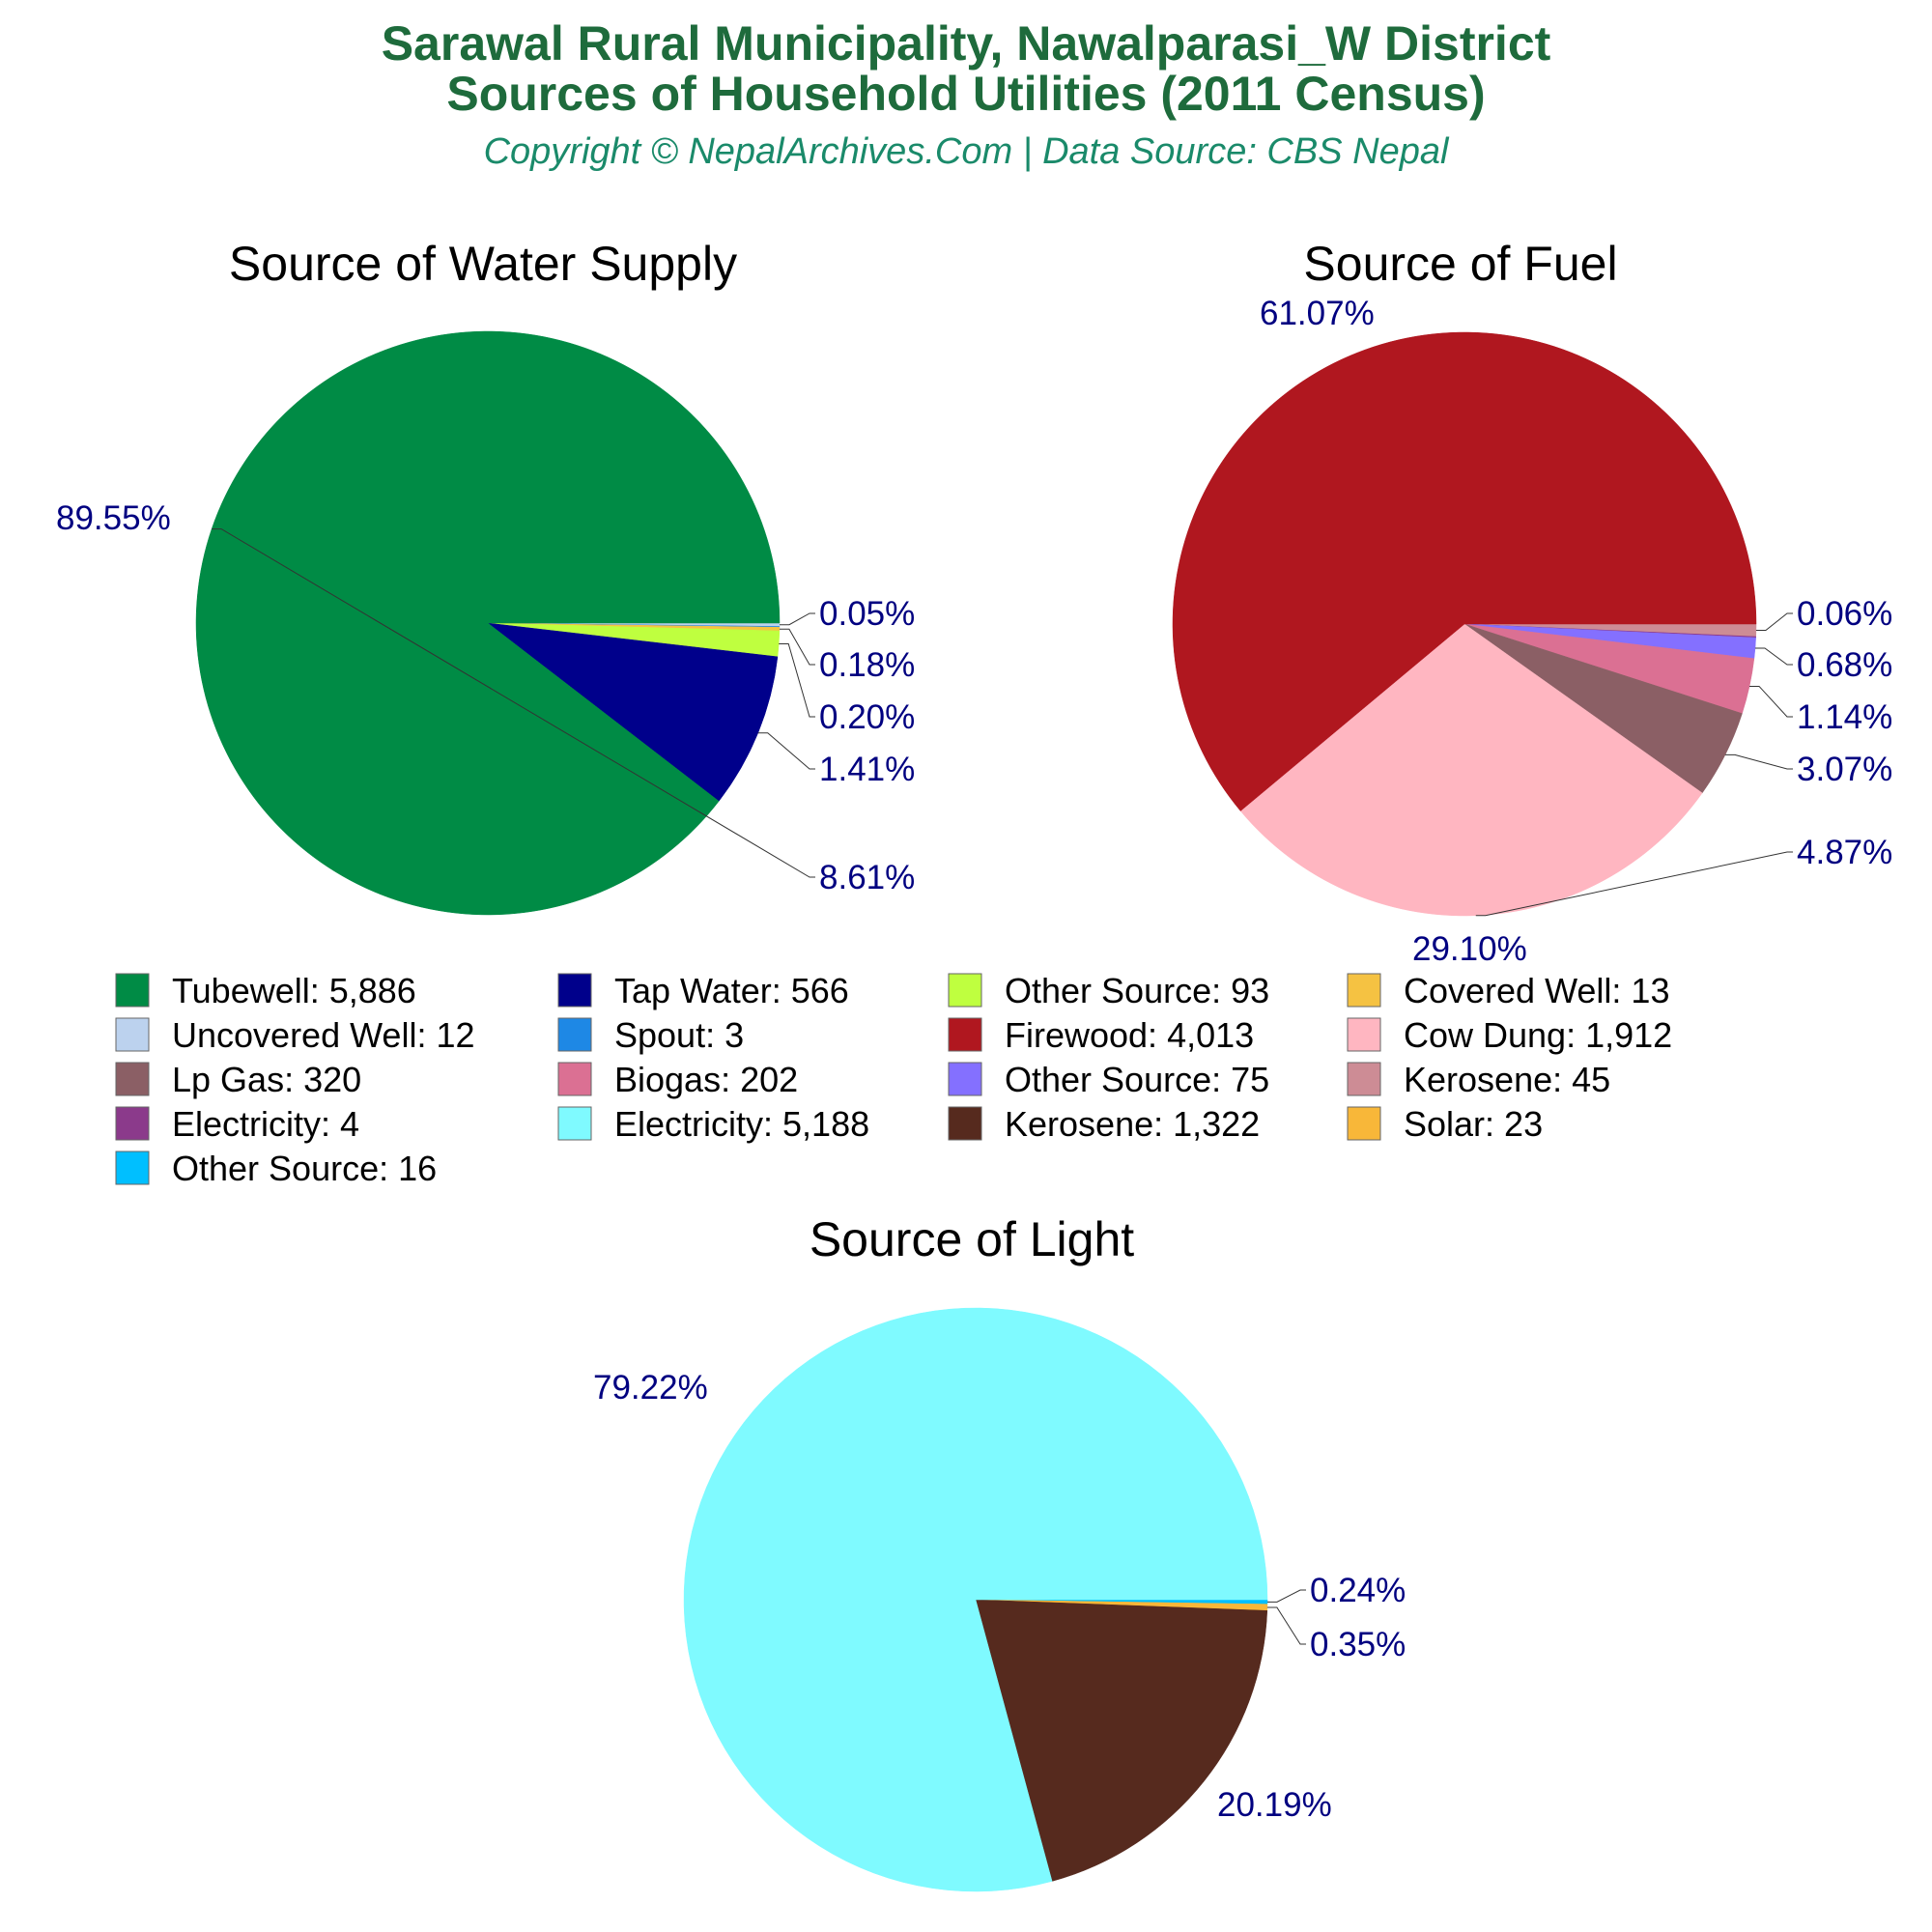 This screenshot has width=1932, height=1932. I want to click on percent-label: 1.41%, so click(867, 769).